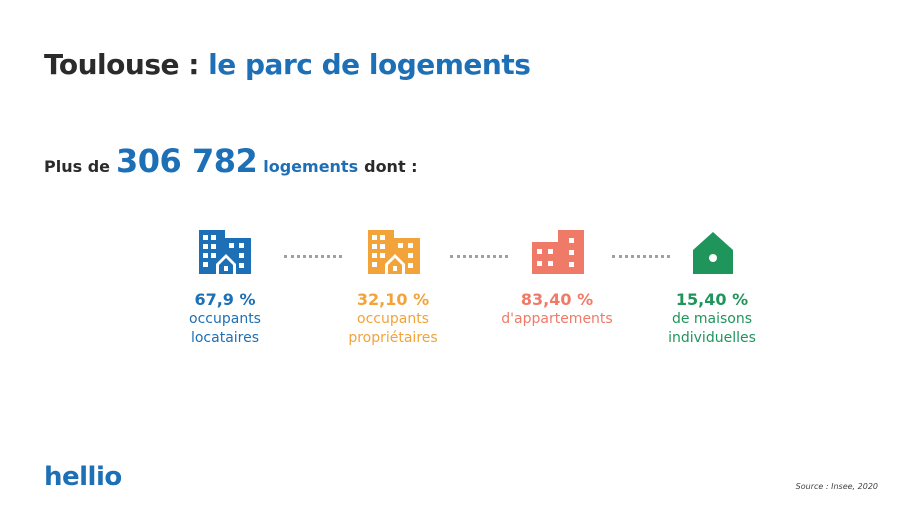  I want to click on stat-owners: 32,10 % occupants propriétaires, so click(393, 319).